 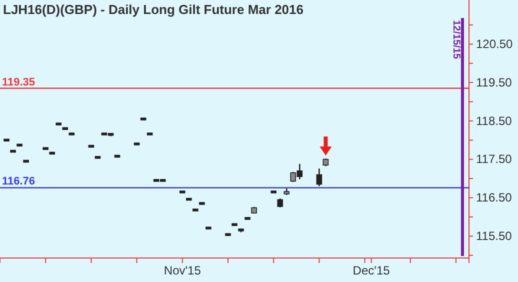 What do you see at coordinates (494, 197) in the screenshot?
I see `y-tick-label: 116.50` at bounding box center [494, 197].